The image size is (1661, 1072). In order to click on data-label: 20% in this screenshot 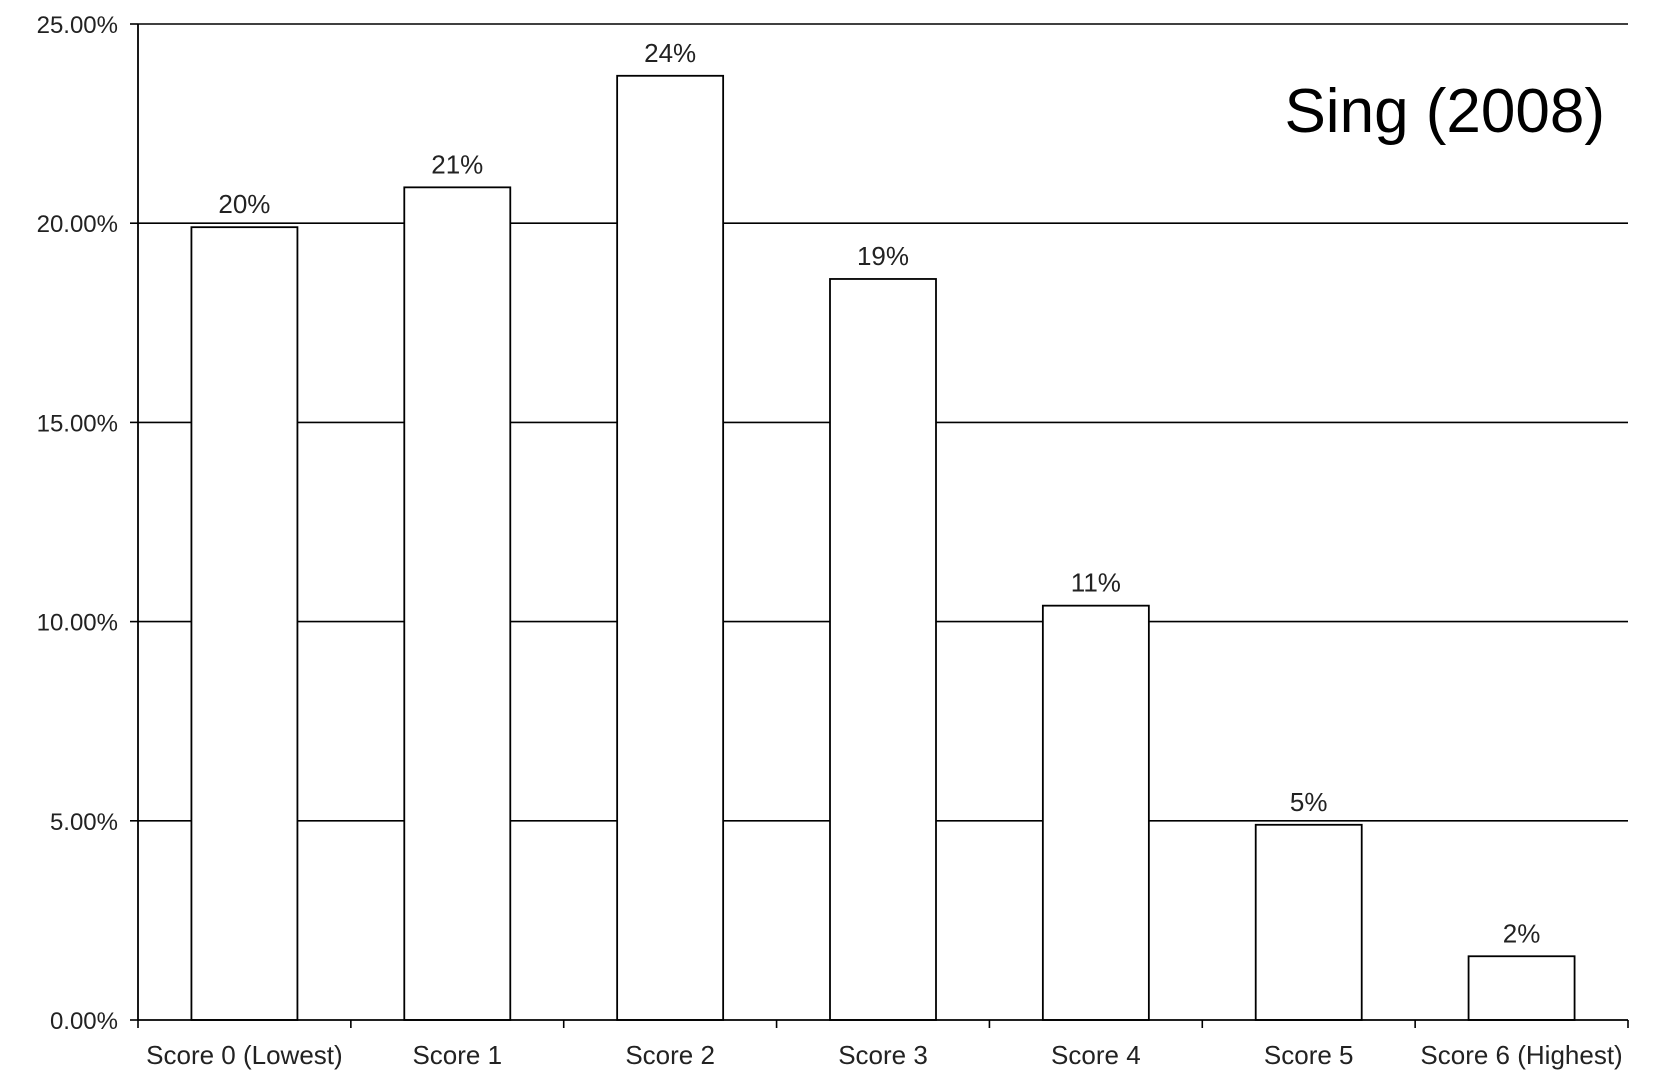, I will do `click(244, 204)`.